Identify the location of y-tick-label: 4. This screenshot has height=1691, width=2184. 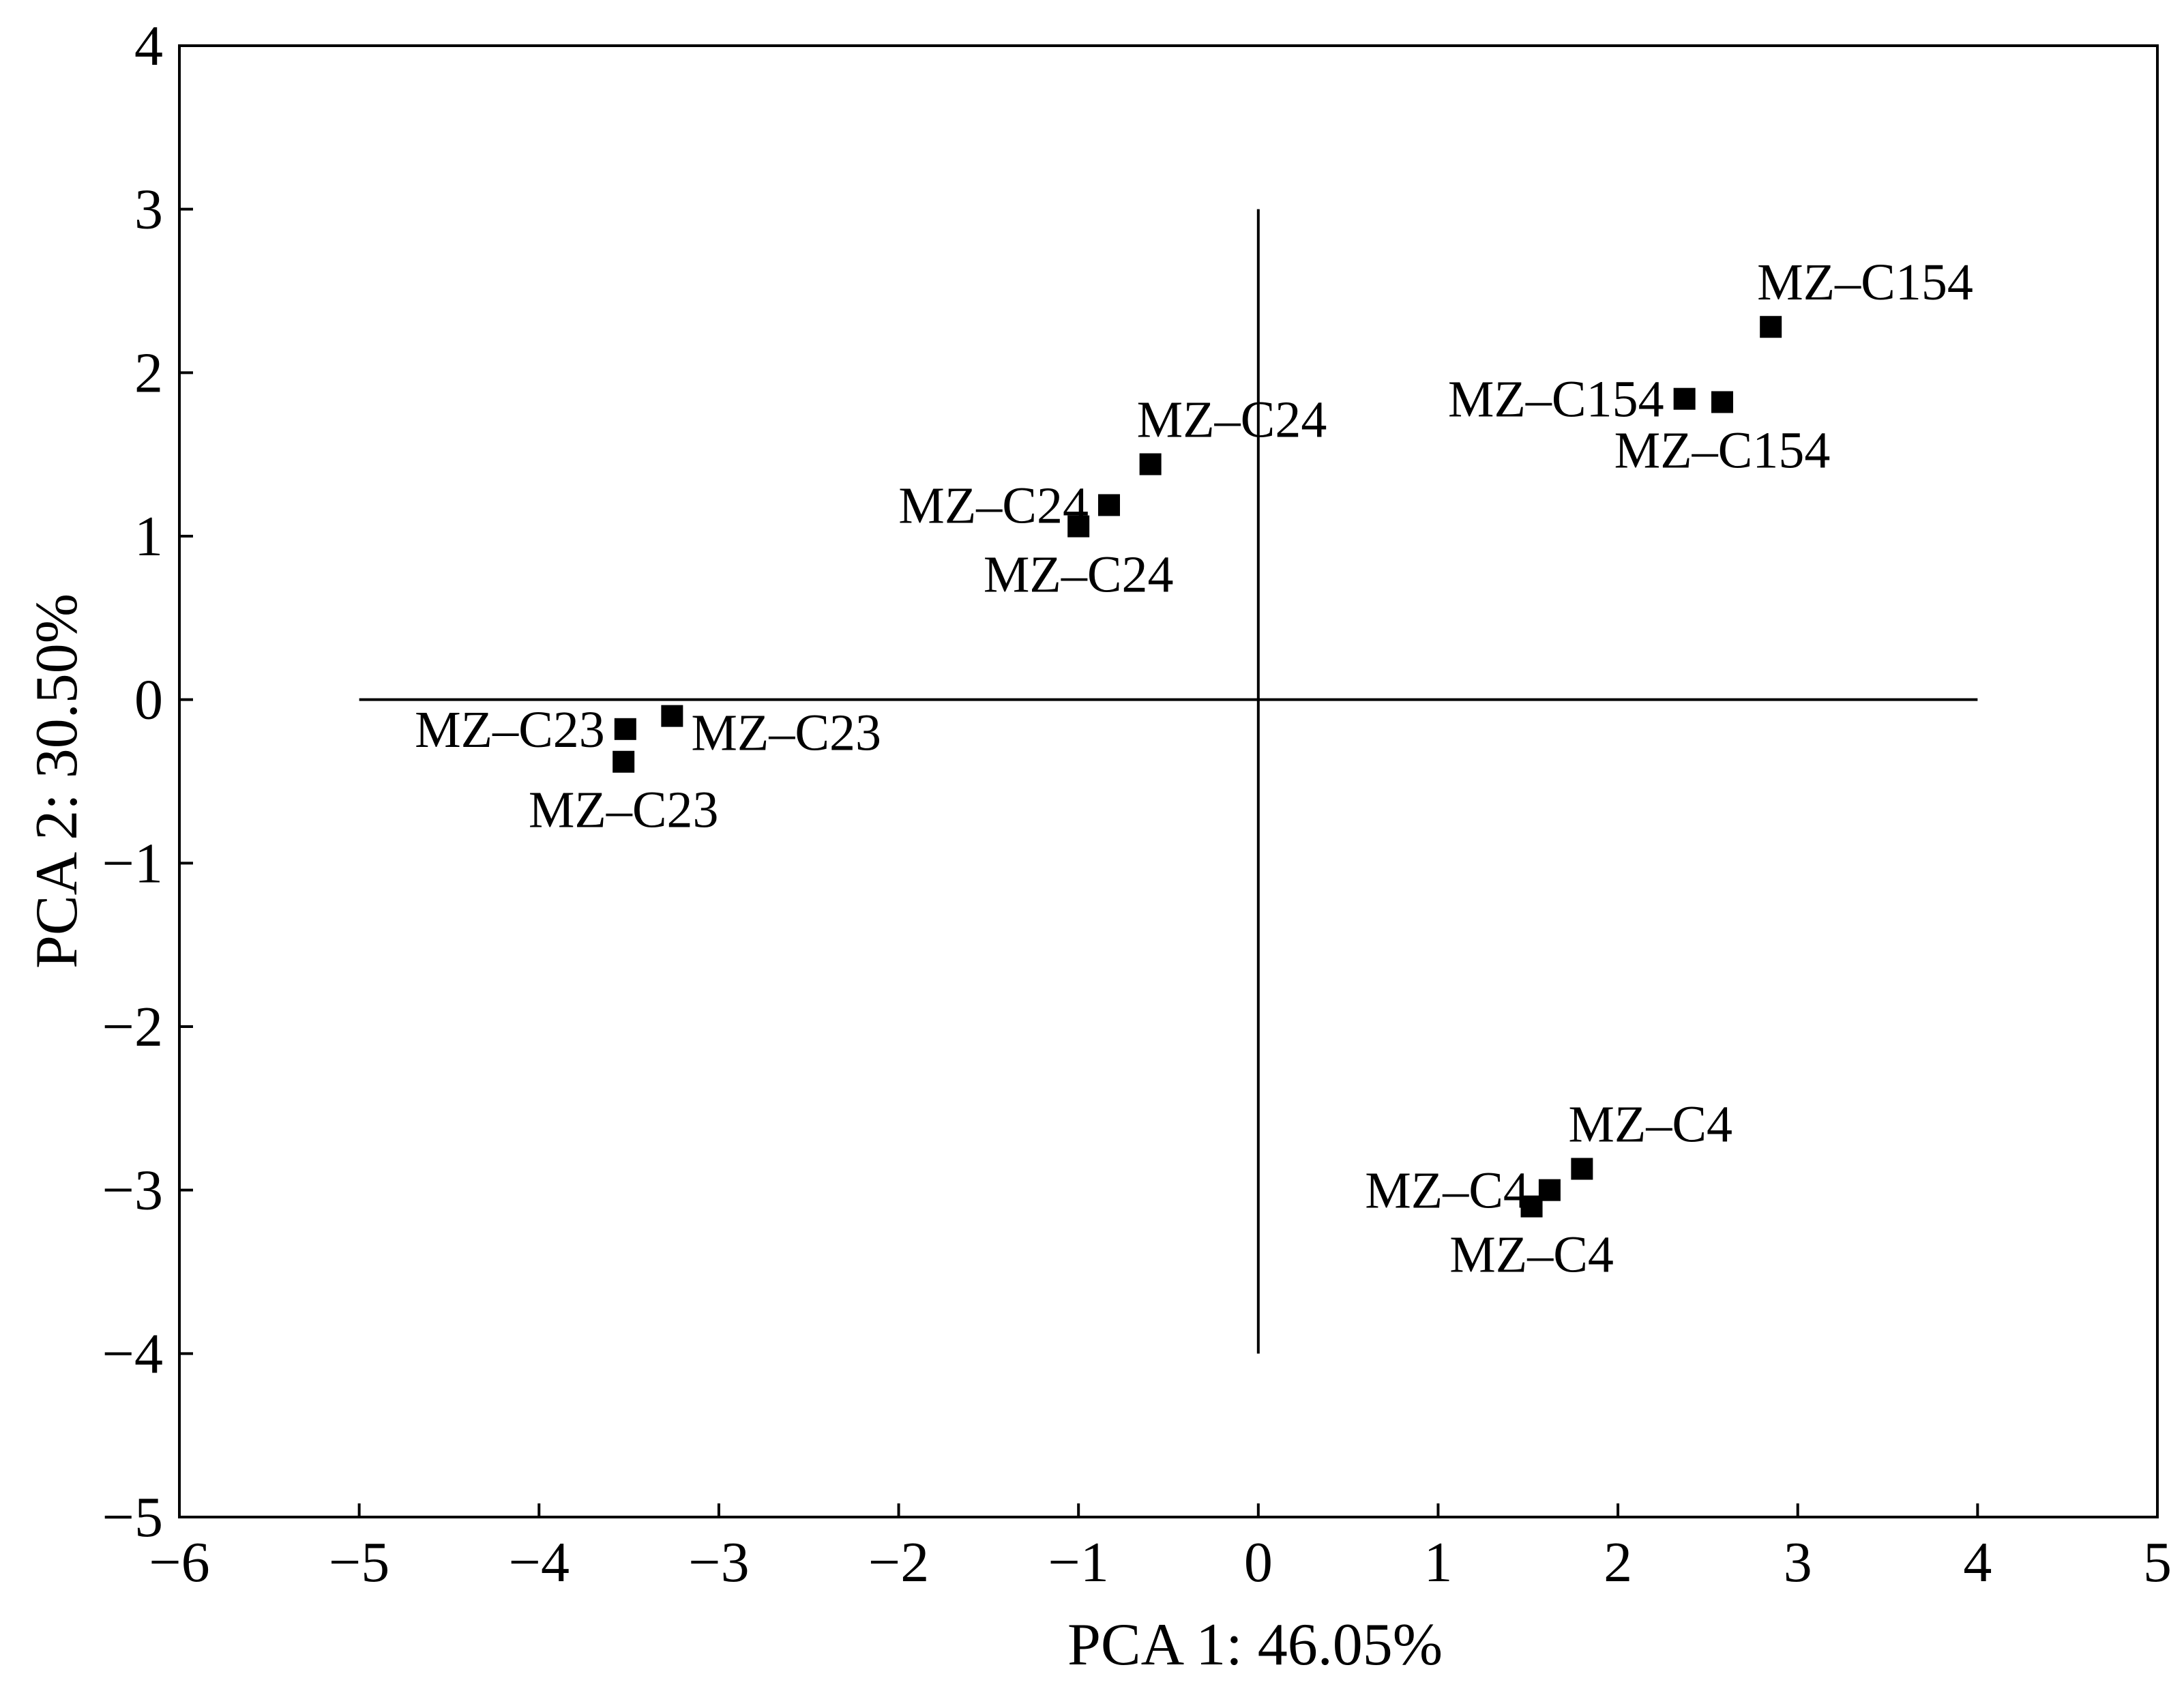
(148, 46).